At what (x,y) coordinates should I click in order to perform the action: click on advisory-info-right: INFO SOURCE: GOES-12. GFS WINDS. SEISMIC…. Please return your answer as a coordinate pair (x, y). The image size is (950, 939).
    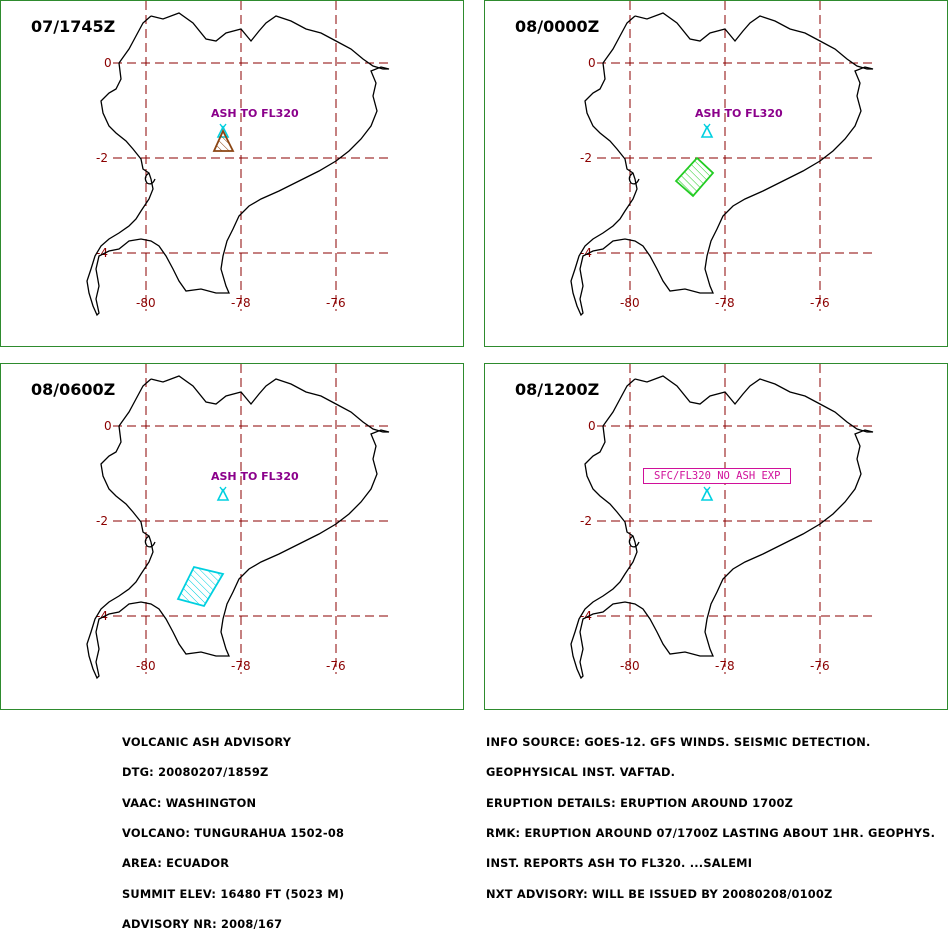
    Looking at the image, I should click on (710, 813).